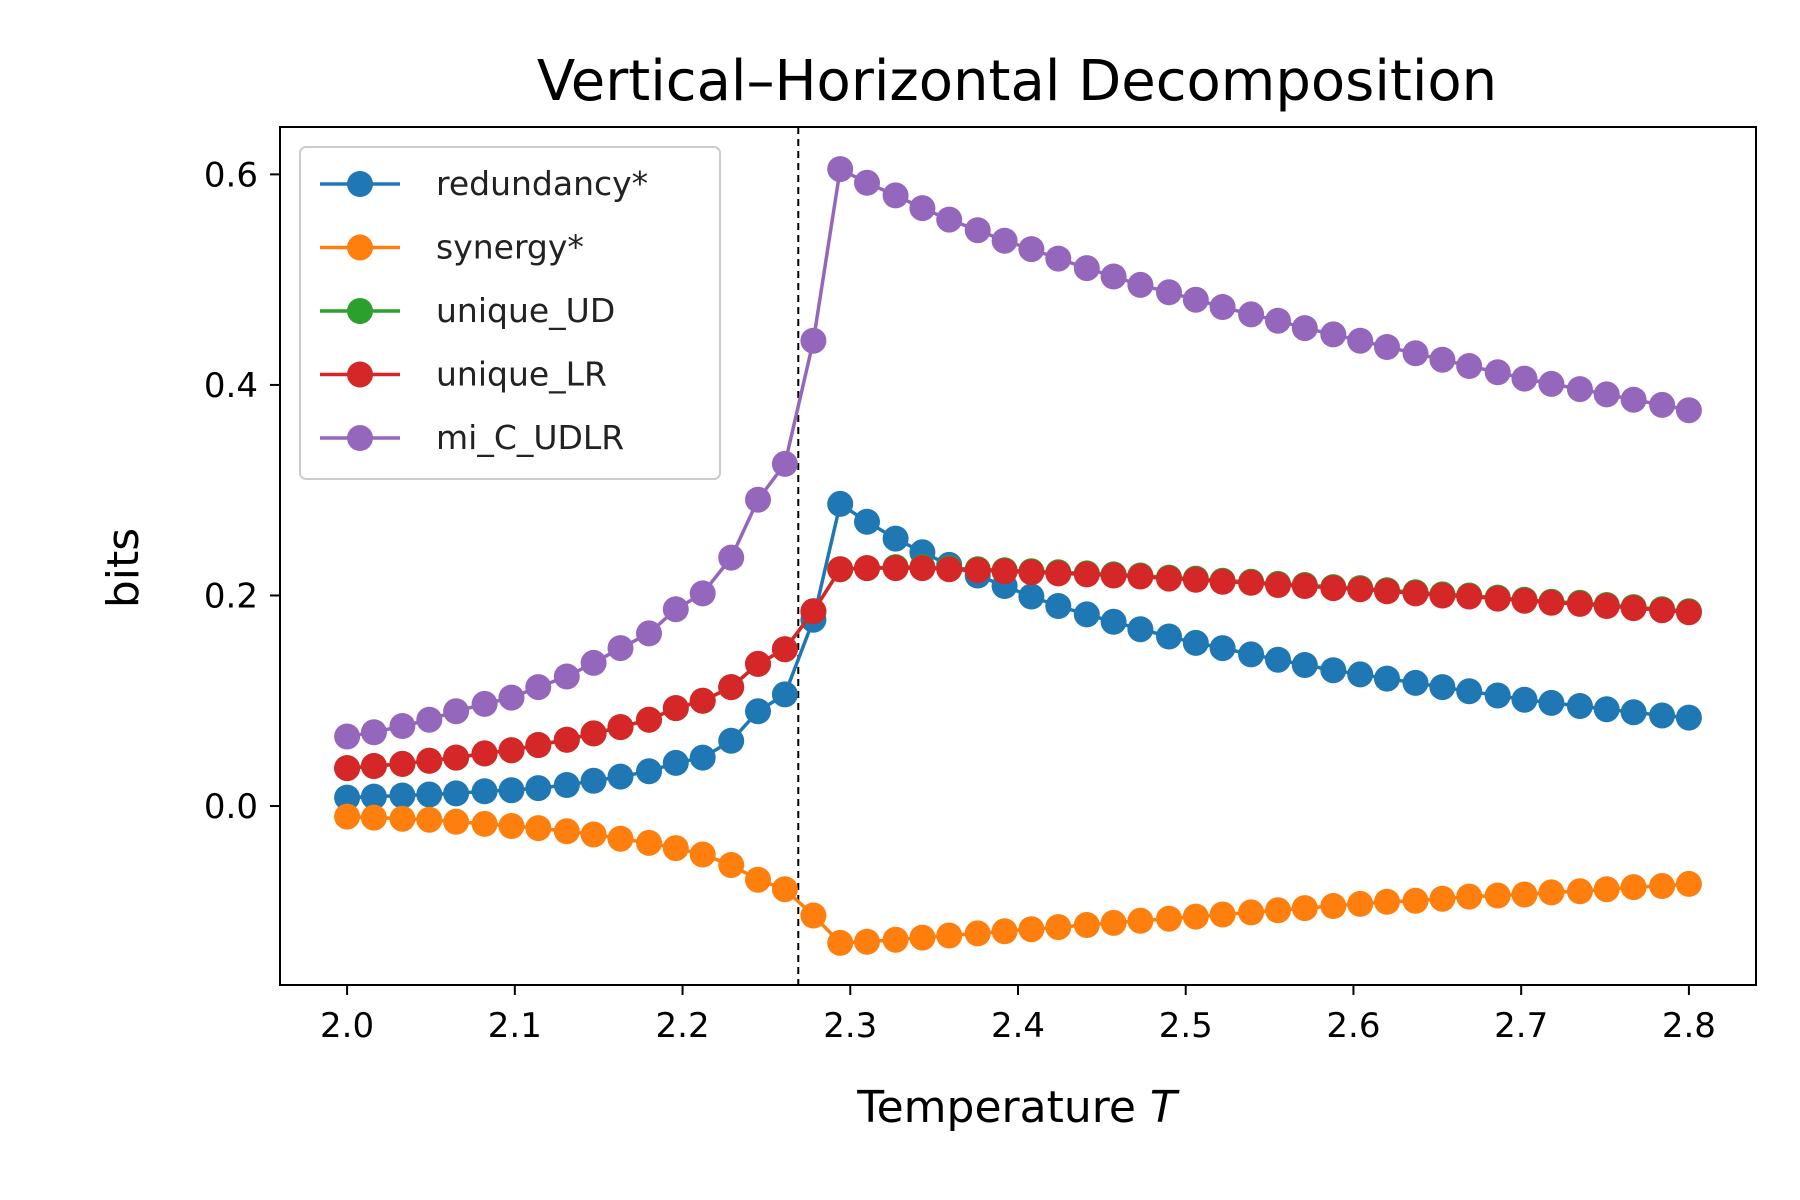  What do you see at coordinates (1353, 1026) in the screenshot?
I see `x-tick-label: 2.6` at bounding box center [1353, 1026].